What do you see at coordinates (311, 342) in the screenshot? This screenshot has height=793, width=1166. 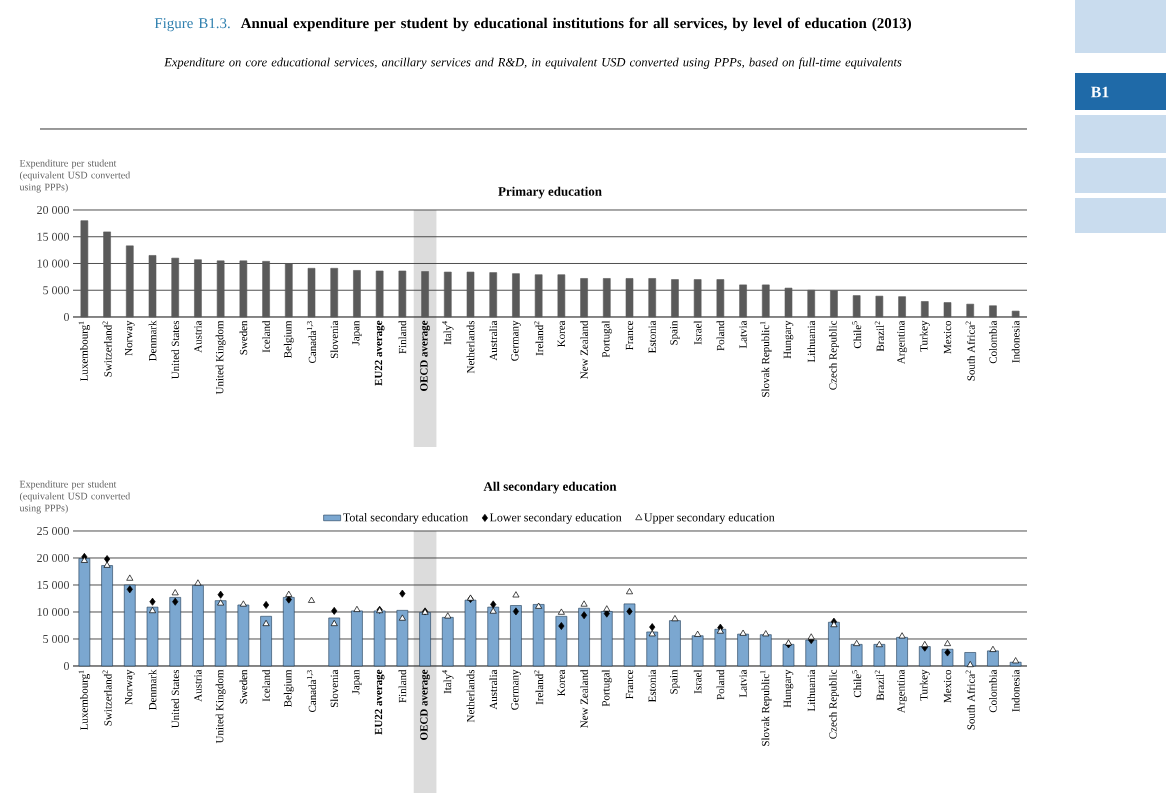 I see `x-tick-label: Canada$^{1,3}$` at bounding box center [311, 342].